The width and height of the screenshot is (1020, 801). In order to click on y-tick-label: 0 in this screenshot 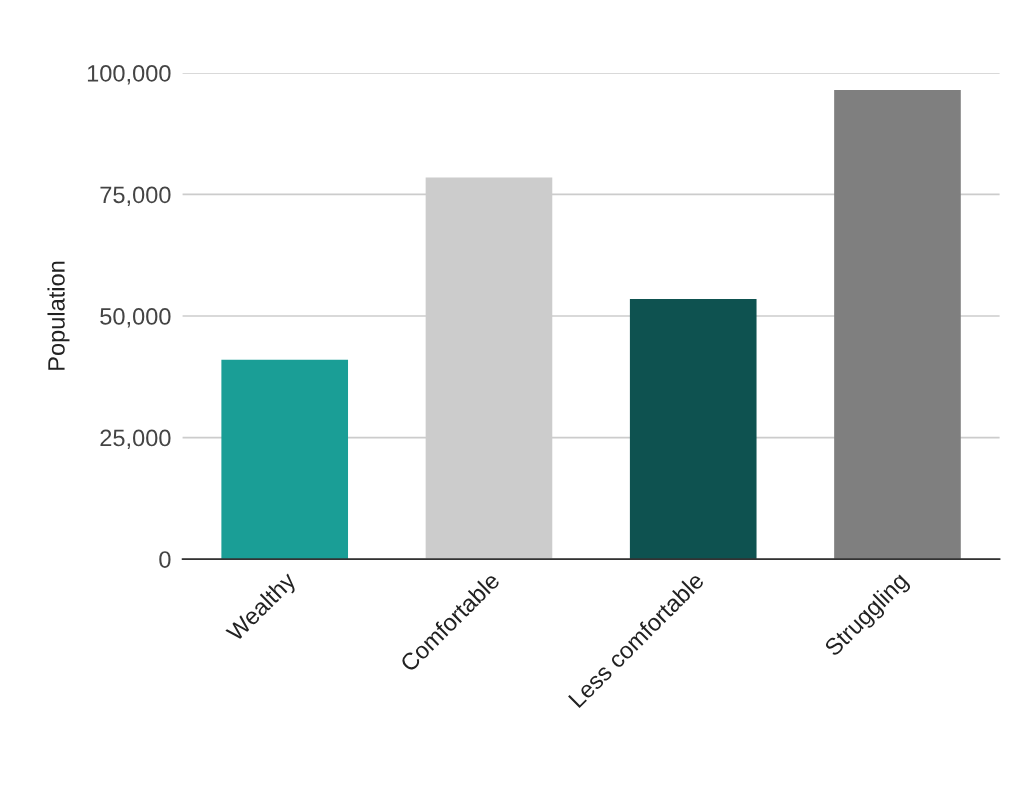, I will do `click(165, 559)`.